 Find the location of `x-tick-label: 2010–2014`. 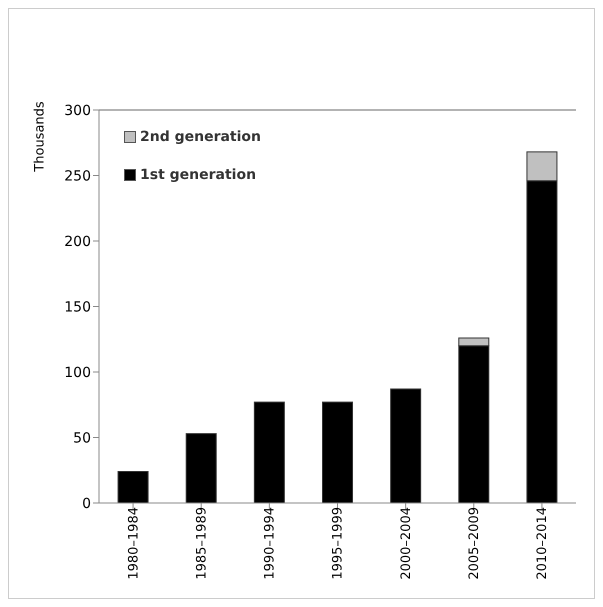

x-tick-label: 2010–2014 is located at coordinates (542, 543).